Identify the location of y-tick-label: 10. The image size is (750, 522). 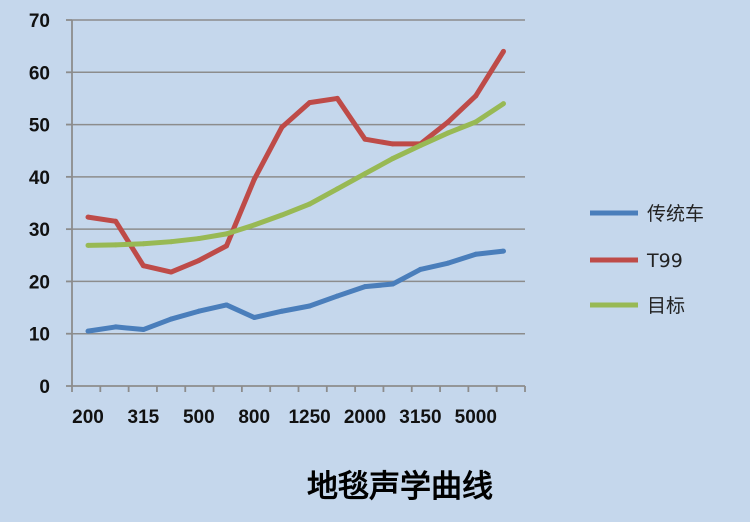
(39, 335).